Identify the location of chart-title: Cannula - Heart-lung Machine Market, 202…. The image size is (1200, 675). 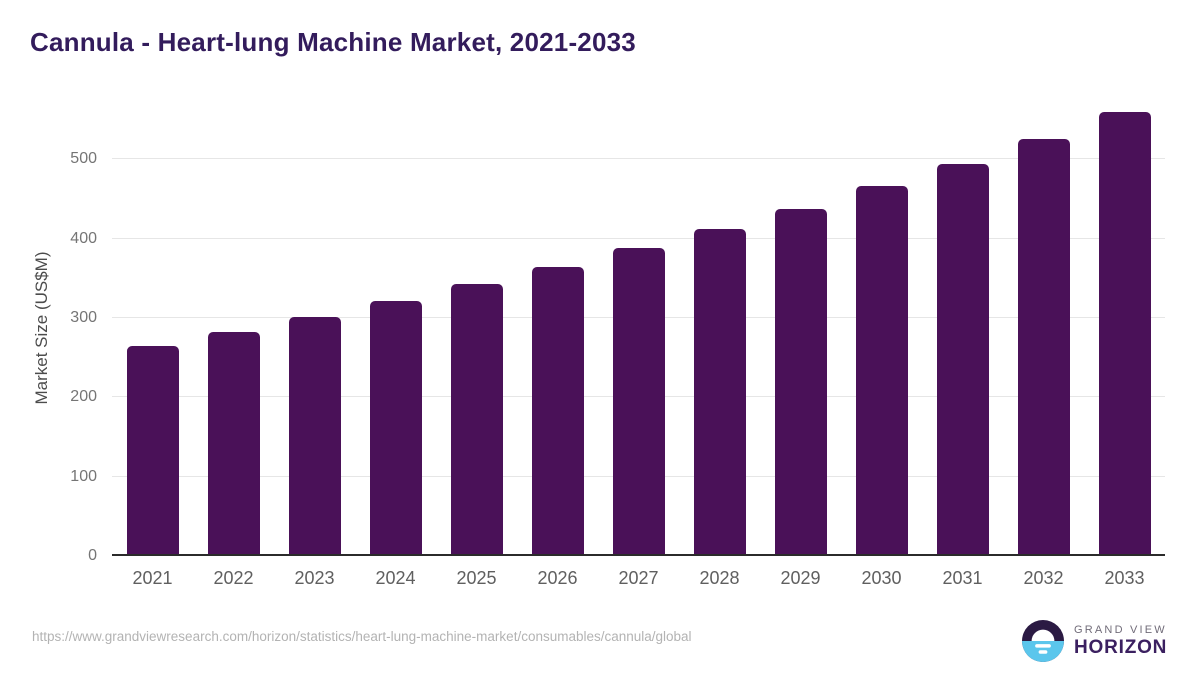
(333, 42).